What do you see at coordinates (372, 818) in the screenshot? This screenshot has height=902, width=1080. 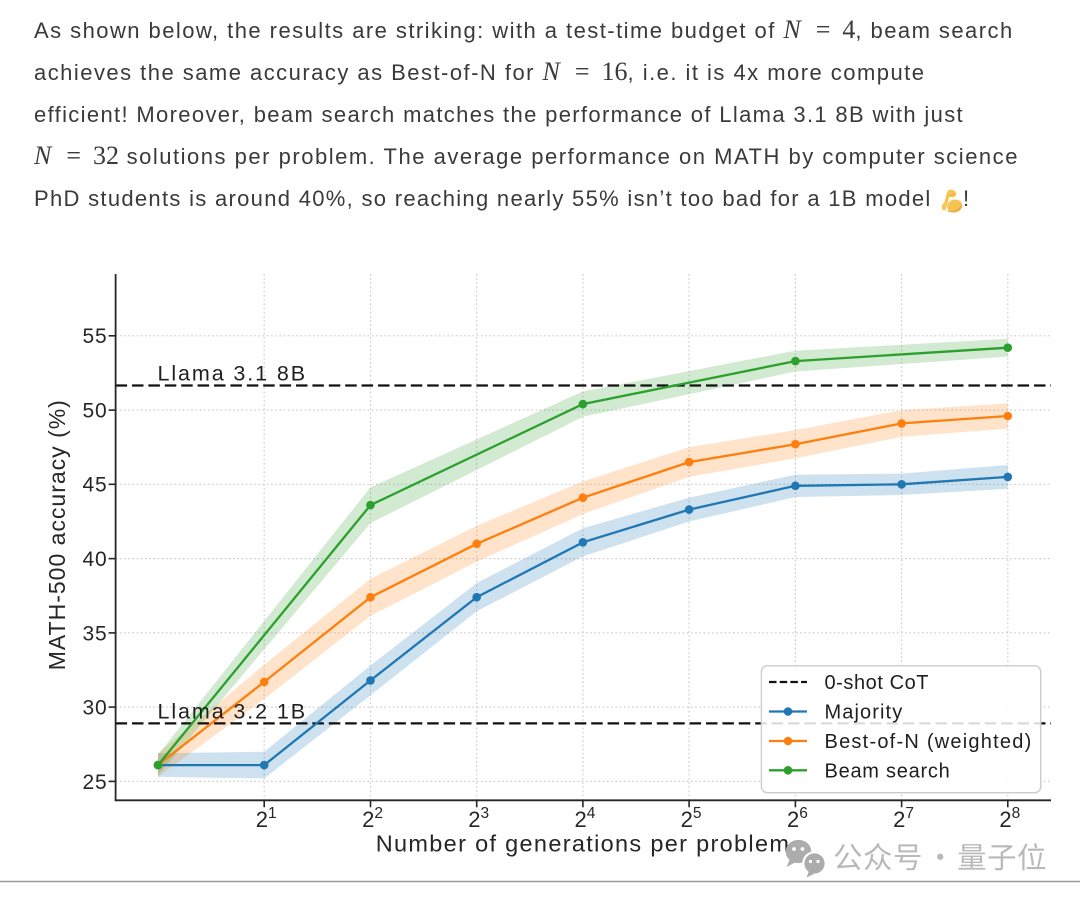 I see `svg-text: 22` at bounding box center [372, 818].